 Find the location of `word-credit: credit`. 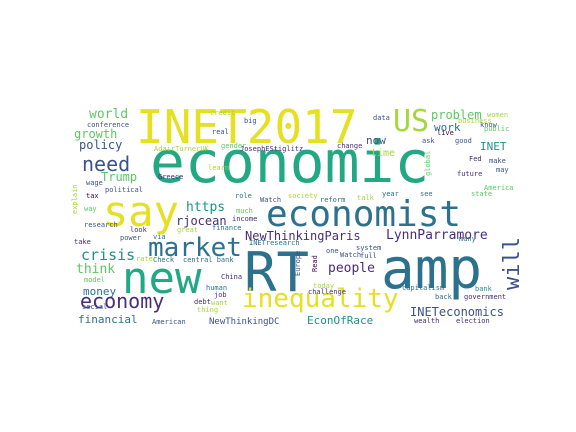

word-credit: credit is located at coordinates (222, 113).